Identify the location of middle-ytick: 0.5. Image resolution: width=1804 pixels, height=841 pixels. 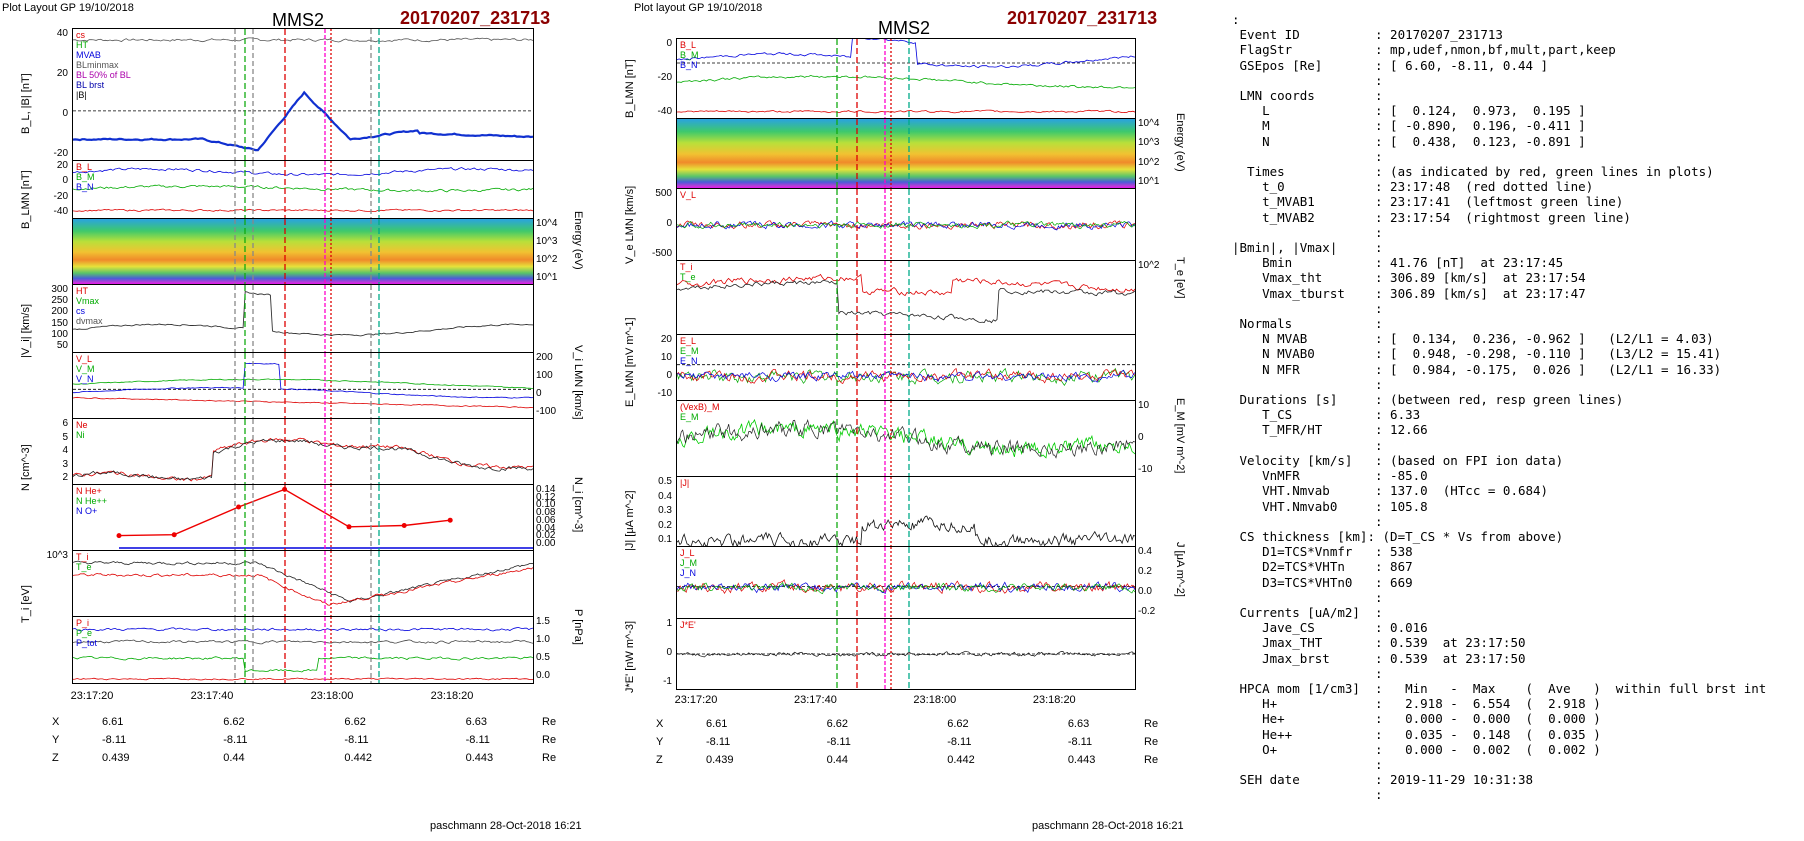
(665, 481).